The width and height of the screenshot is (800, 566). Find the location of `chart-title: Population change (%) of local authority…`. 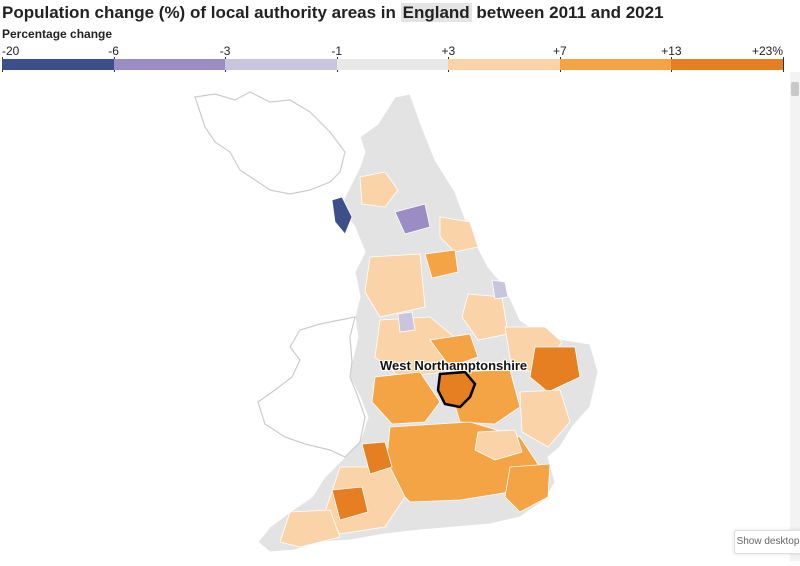

chart-title: Population change (%) of local authority… is located at coordinates (333, 12).